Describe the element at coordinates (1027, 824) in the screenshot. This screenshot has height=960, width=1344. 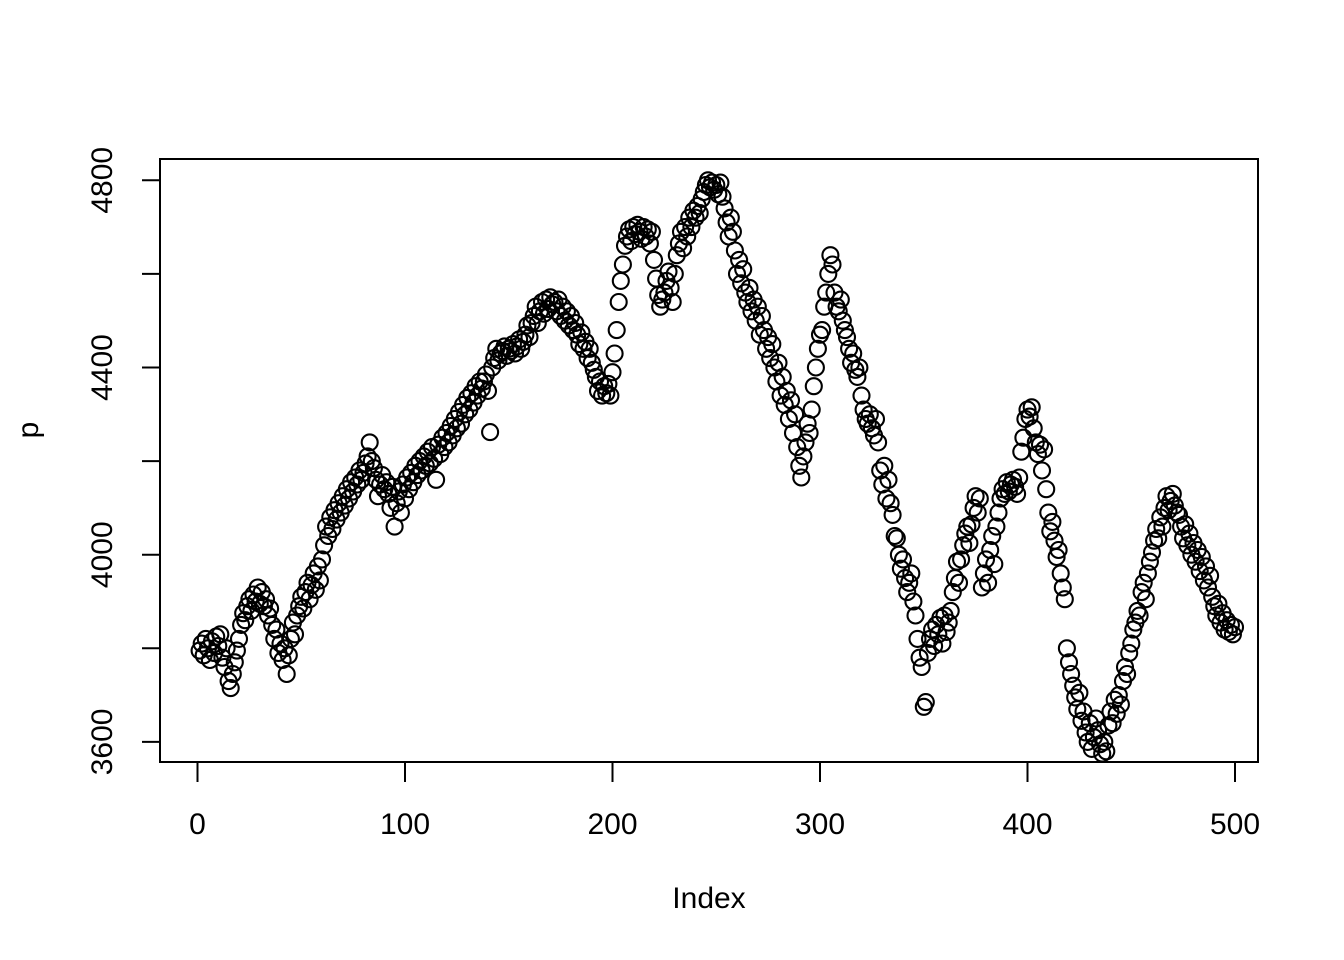
I see `x-tick-label: 400` at that location.